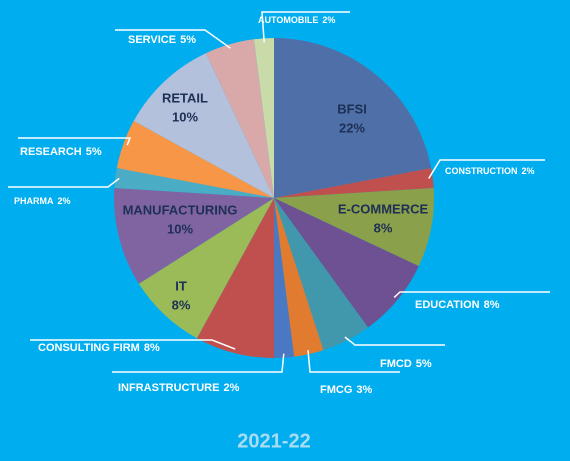  I want to click on slice-value: 22%, so click(352, 127).